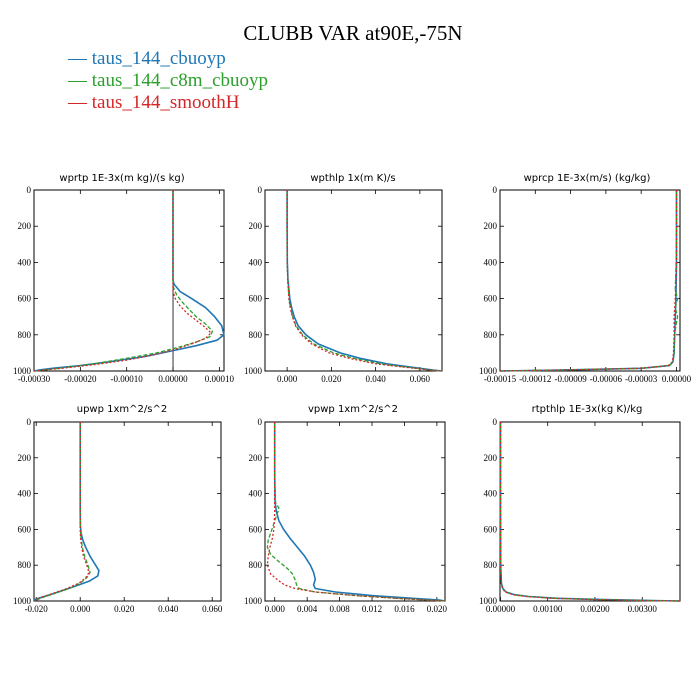  What do you see at coordinates (353, 409) in the screenshot?
I see `panel-title: vpwp 1xm^2/s^2` at bounding box center [353, 409].